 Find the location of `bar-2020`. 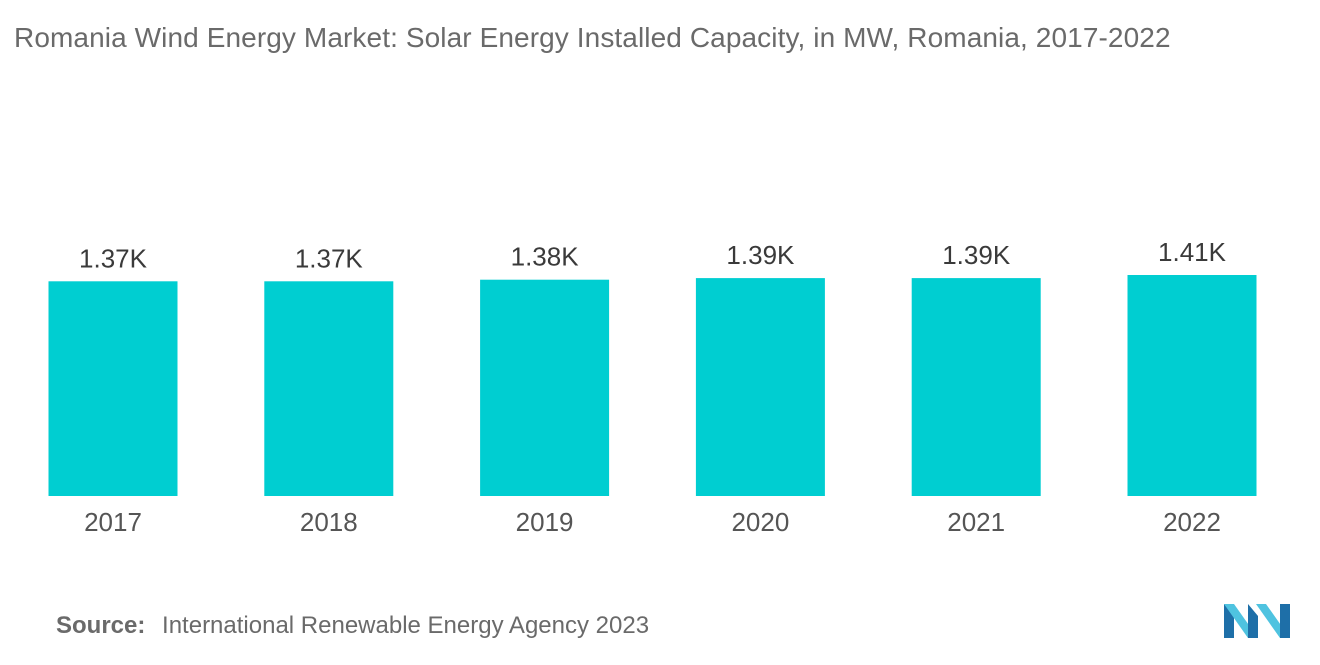

bar-2020 is located at coordinates (760, 387).